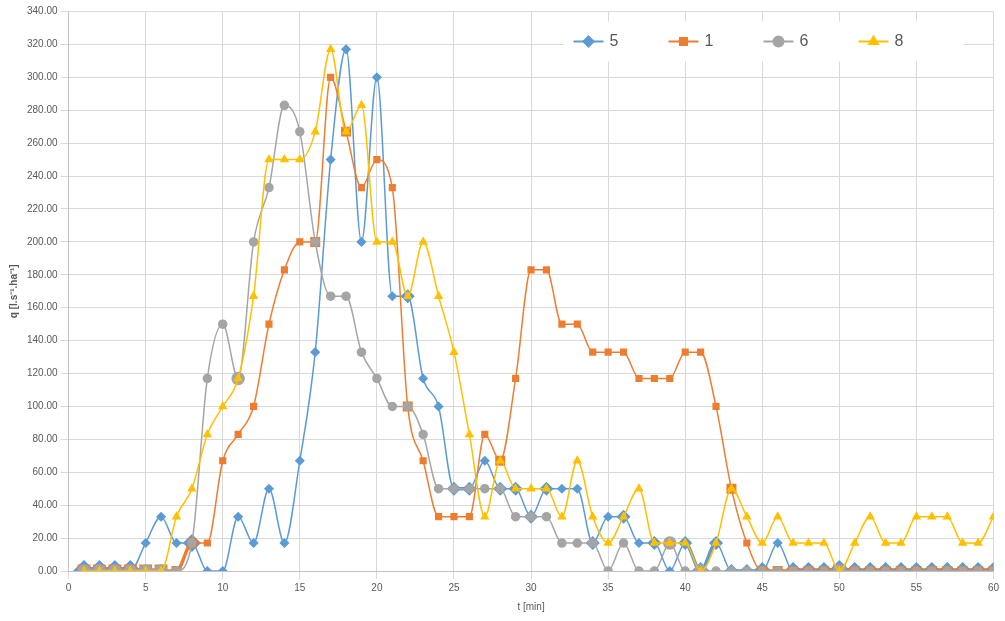 The image size is (1005, 621). What do you see at coordinates (223, 587) in the screenshot?
I see `x-tick-label: 10` at bounding box center [223, 587].